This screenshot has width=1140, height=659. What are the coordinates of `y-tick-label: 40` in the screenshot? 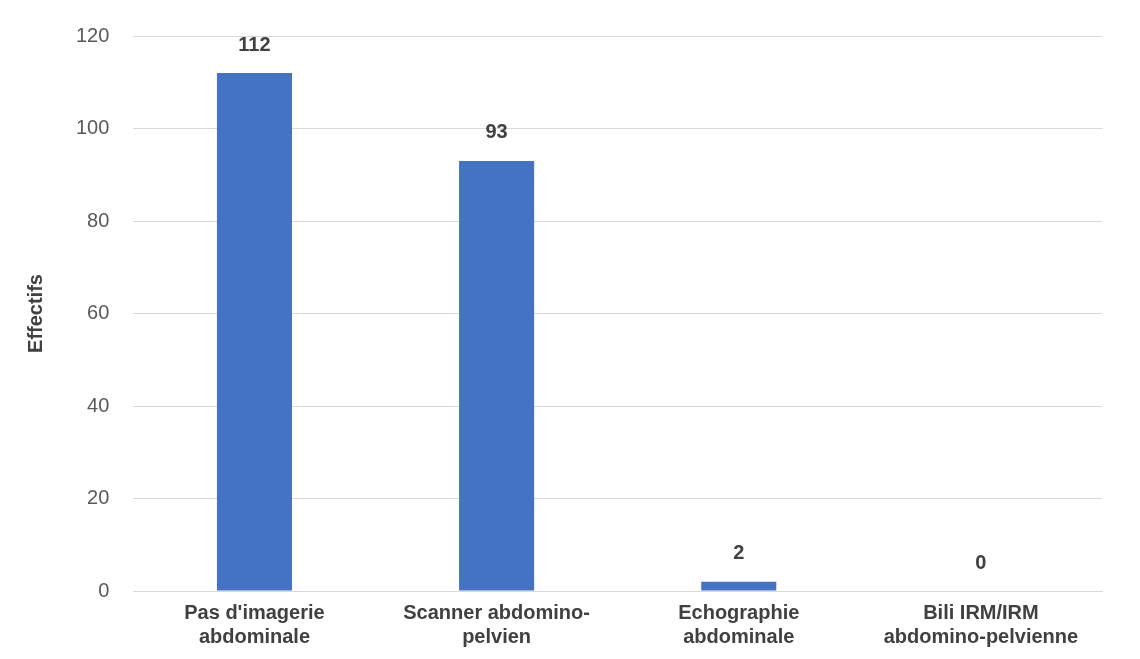 It's located at (98, 404).